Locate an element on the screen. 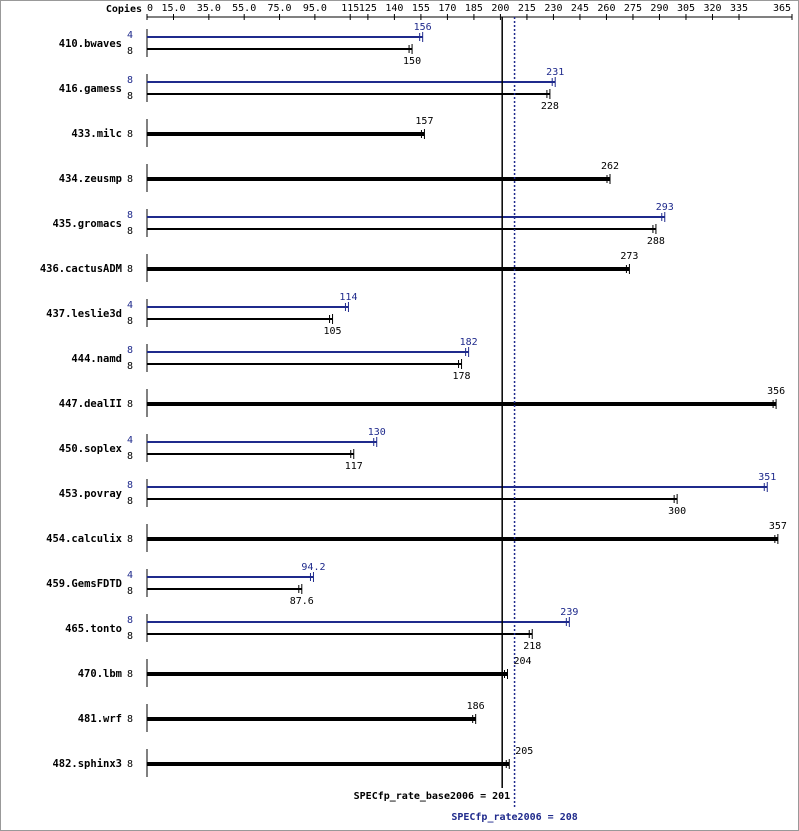 The width and height of the screenshot is (799, 831). category-label: 410.bwaves is located at coordinates (90, 44).